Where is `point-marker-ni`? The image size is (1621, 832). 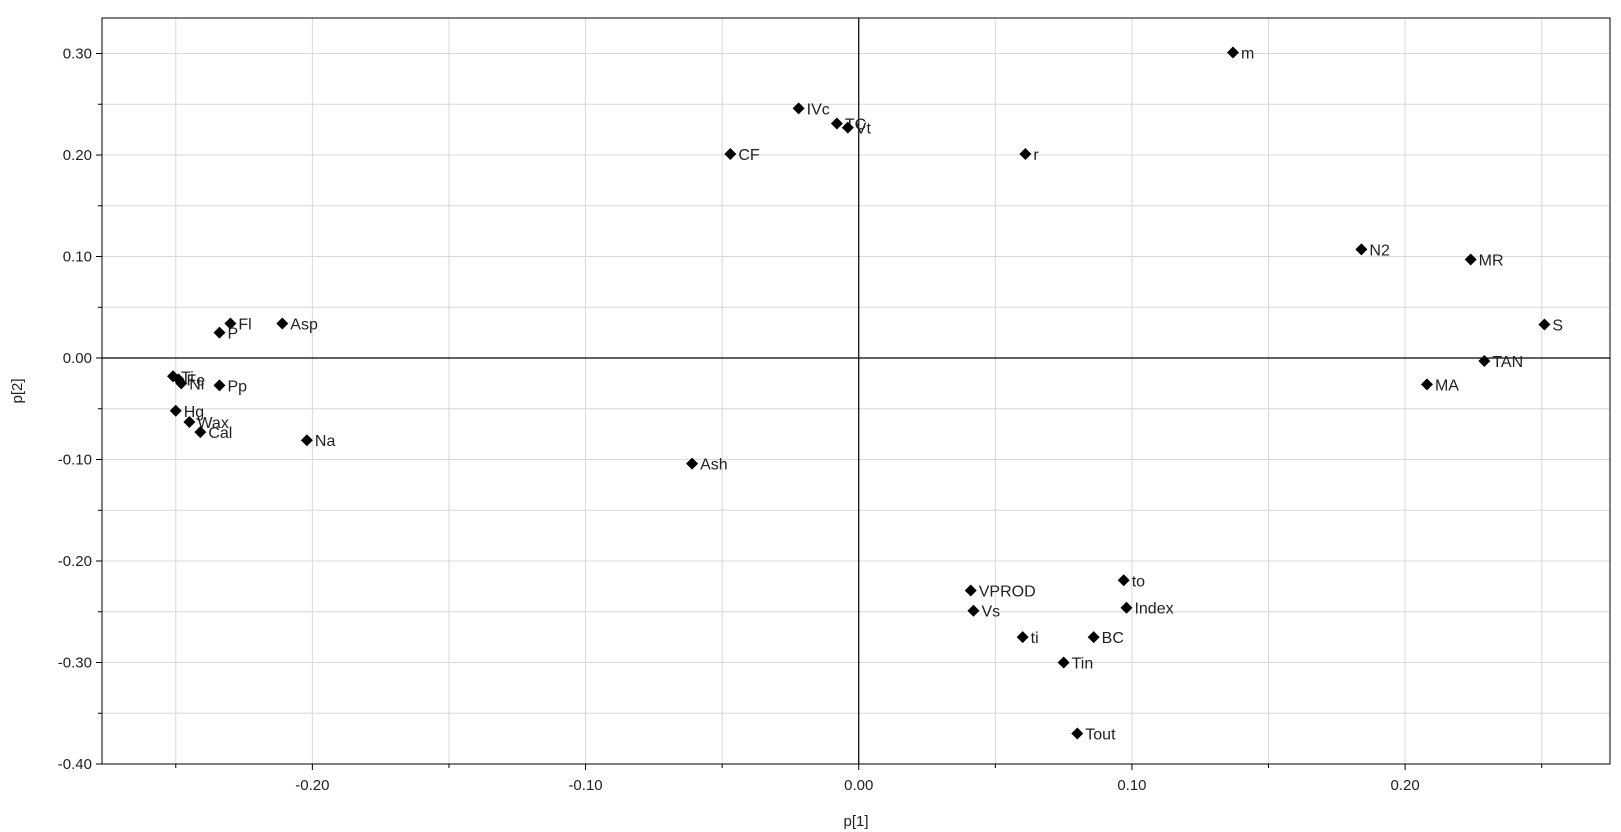 point-marker-ni is located at coordinates (181, 383).